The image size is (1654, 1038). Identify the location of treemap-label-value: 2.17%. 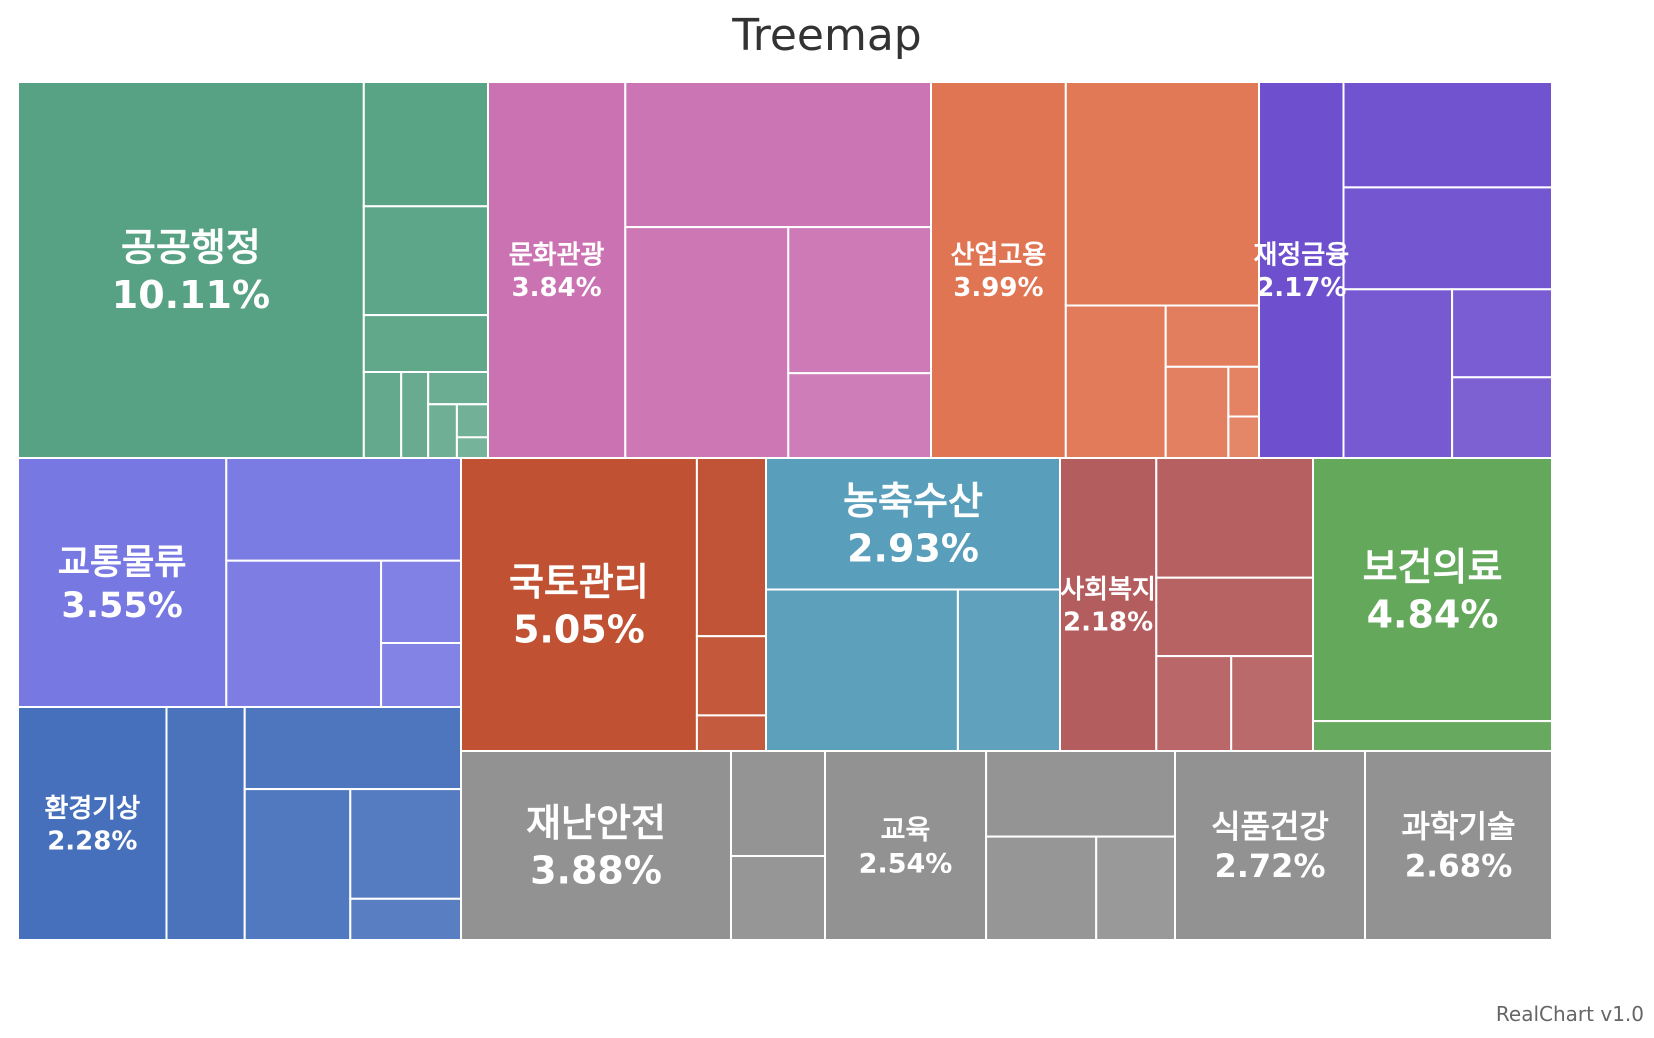
(1301, 288).